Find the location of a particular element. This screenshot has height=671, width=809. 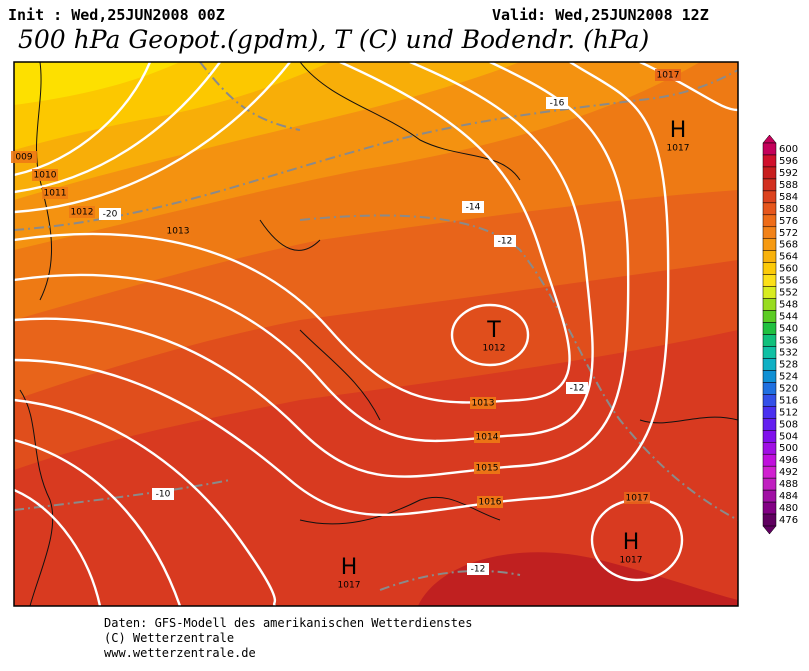

isobar-label: 1010 is located at coordinates (45, 176).